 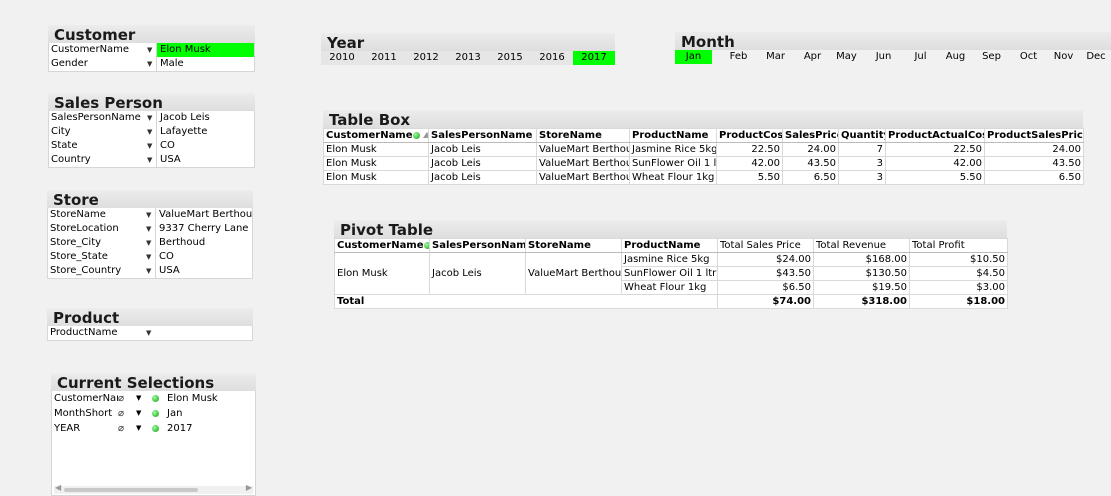 What do you see at coordinates (594, 58) in the screenshot?
I see `year-item-selected: 2017` at bounding box center [594, 58].